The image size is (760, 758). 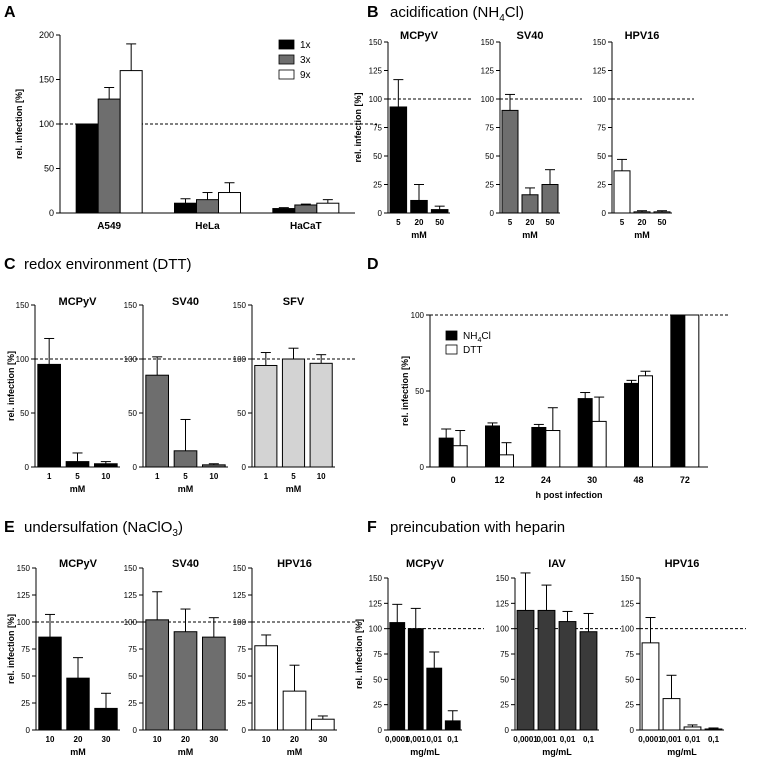 I want to click on bar-a-hela-3x, so click(x=207, y=206).